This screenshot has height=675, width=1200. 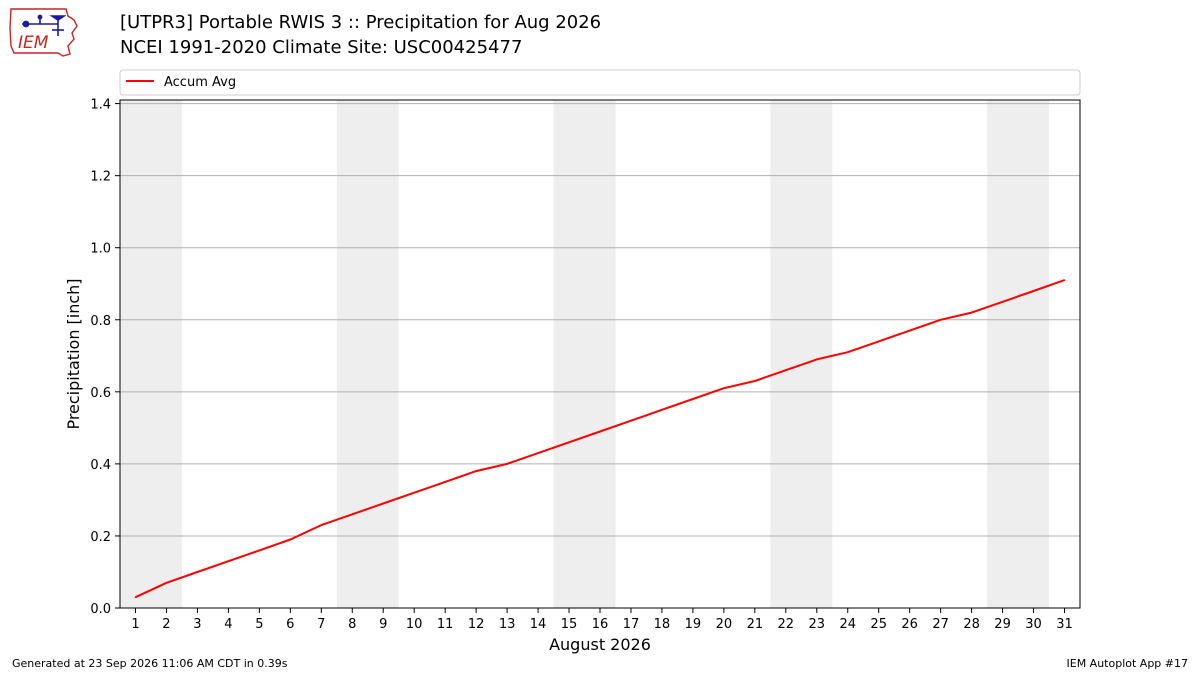 What do you see at coordinates (383, 624) in the screenshot?
I see `x-tick-label: 9` at bounding box center [383, 624].